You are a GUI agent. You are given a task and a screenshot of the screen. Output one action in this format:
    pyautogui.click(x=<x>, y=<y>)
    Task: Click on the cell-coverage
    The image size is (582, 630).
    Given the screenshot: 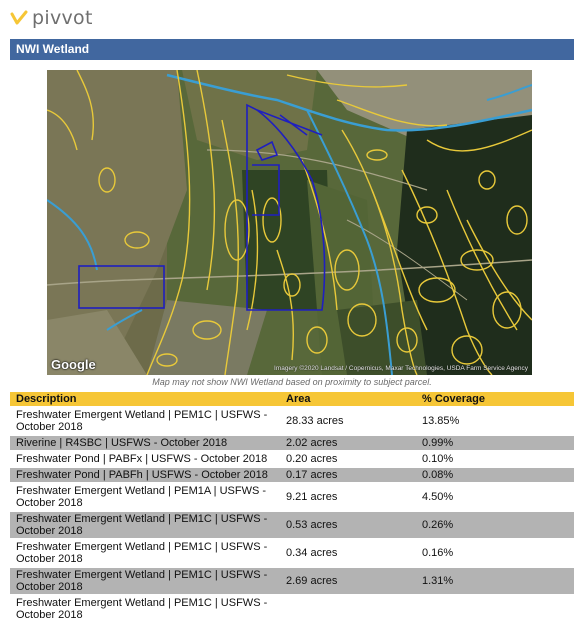 What is the action you would take?
    pyautogui.click(x=495, y=609)
    